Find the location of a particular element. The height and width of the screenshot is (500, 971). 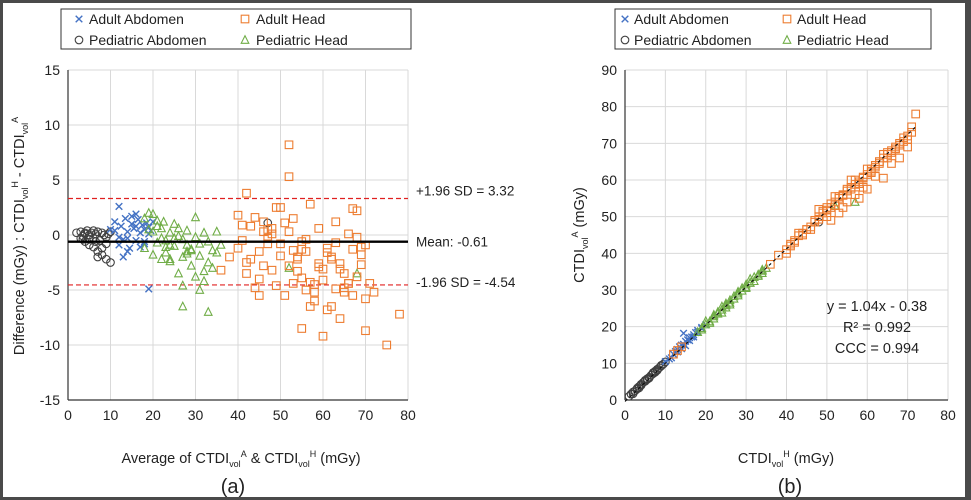

chart-b-point-adult-abdomen is located at coordinates (683, 333).